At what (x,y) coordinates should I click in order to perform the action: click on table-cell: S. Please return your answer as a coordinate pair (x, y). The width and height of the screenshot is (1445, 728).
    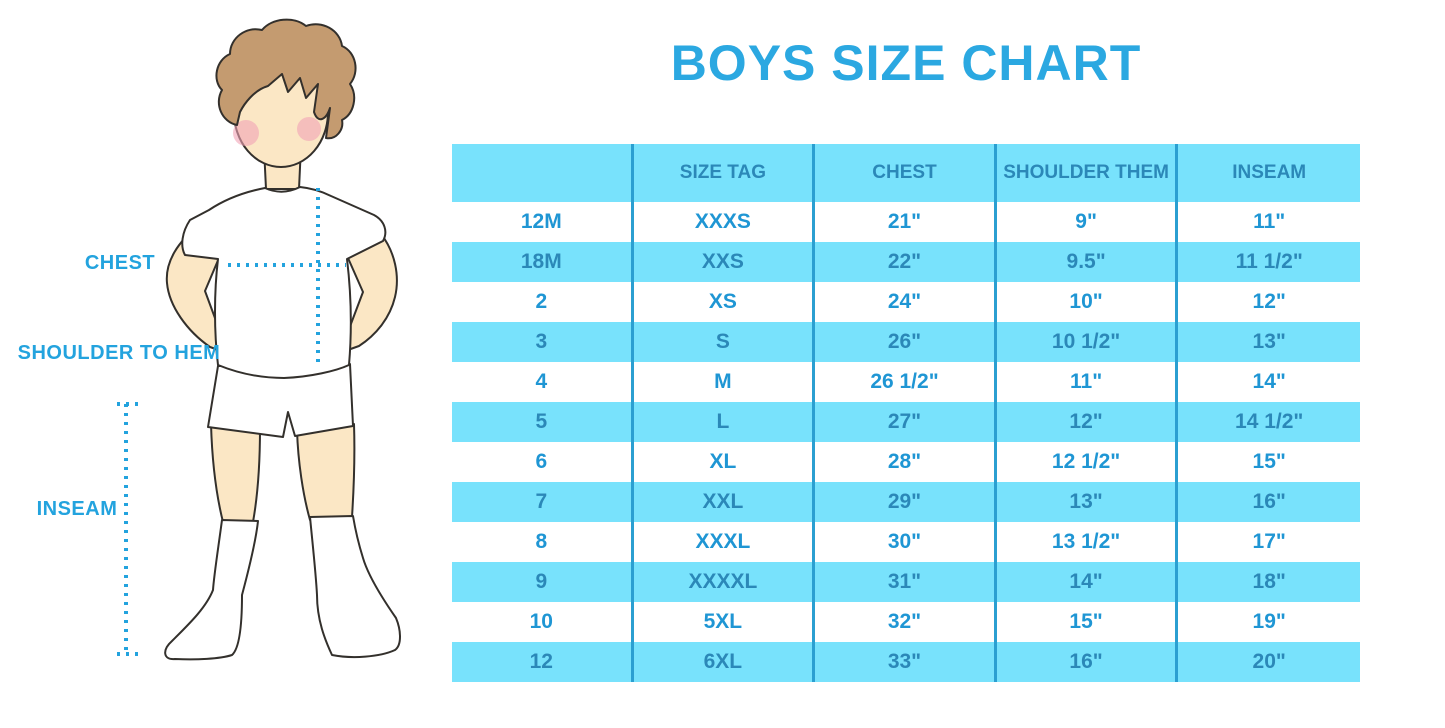
    Looking at the image, I should click on (725, 342).